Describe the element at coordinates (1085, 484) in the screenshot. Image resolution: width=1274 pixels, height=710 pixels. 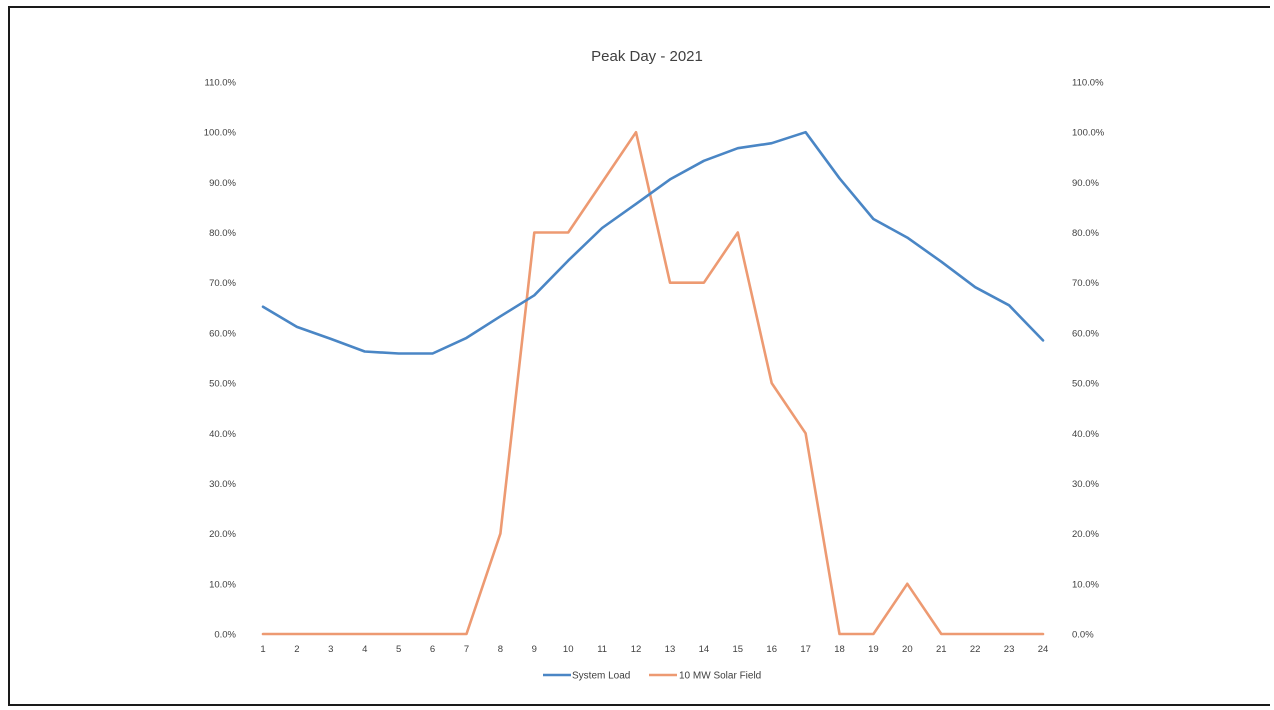
I see `y-tick-label-right: 30.0%` at that location.